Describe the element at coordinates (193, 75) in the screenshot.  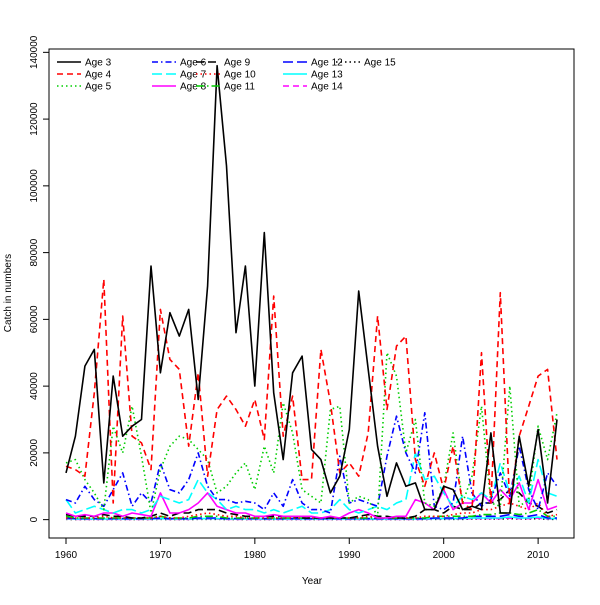
I see `legend-label: Age 7` at that location.